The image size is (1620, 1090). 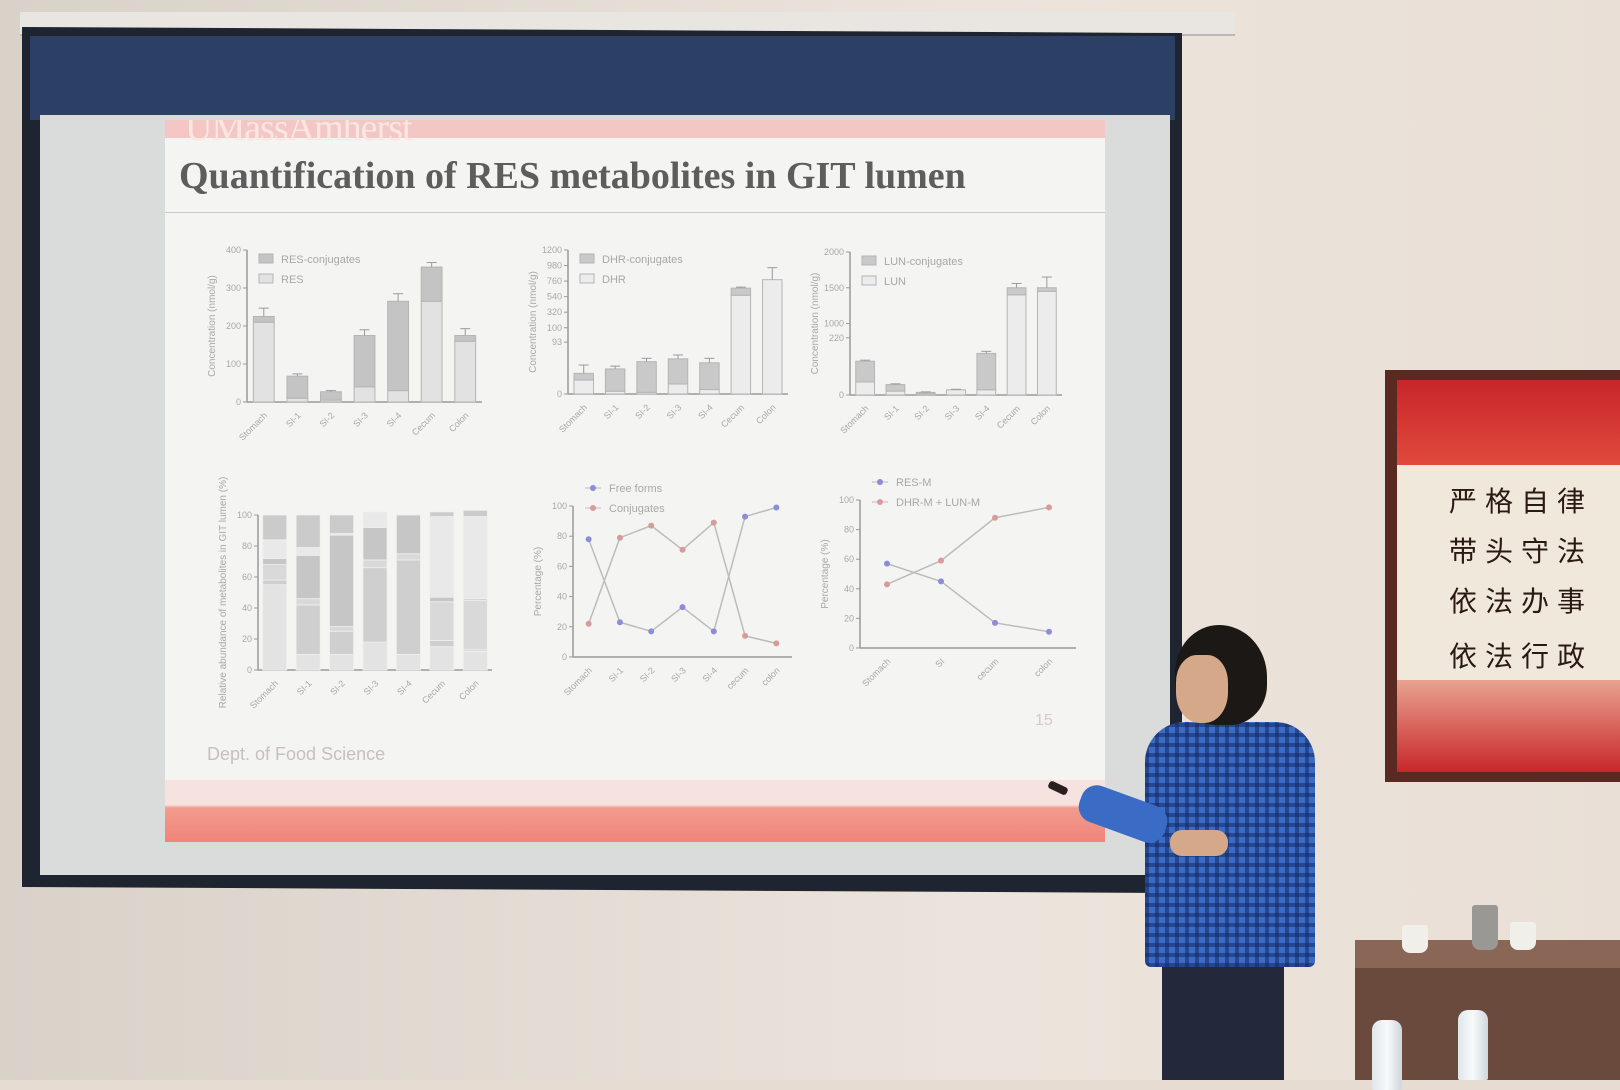 What do you see at coordinates (299, 134) in the screenshot?
I see `umass-logo: UMassAmherst` at bounding box center [299, 134].